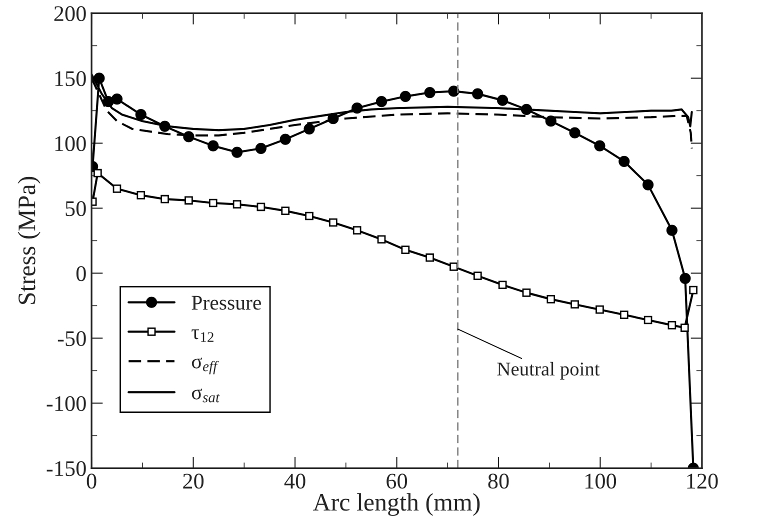 The width and height of the screenshot is (763, 529). Describe the element at coordinates (81, 274) in the screenshot. I see `y-tick-label: 0` at that location.